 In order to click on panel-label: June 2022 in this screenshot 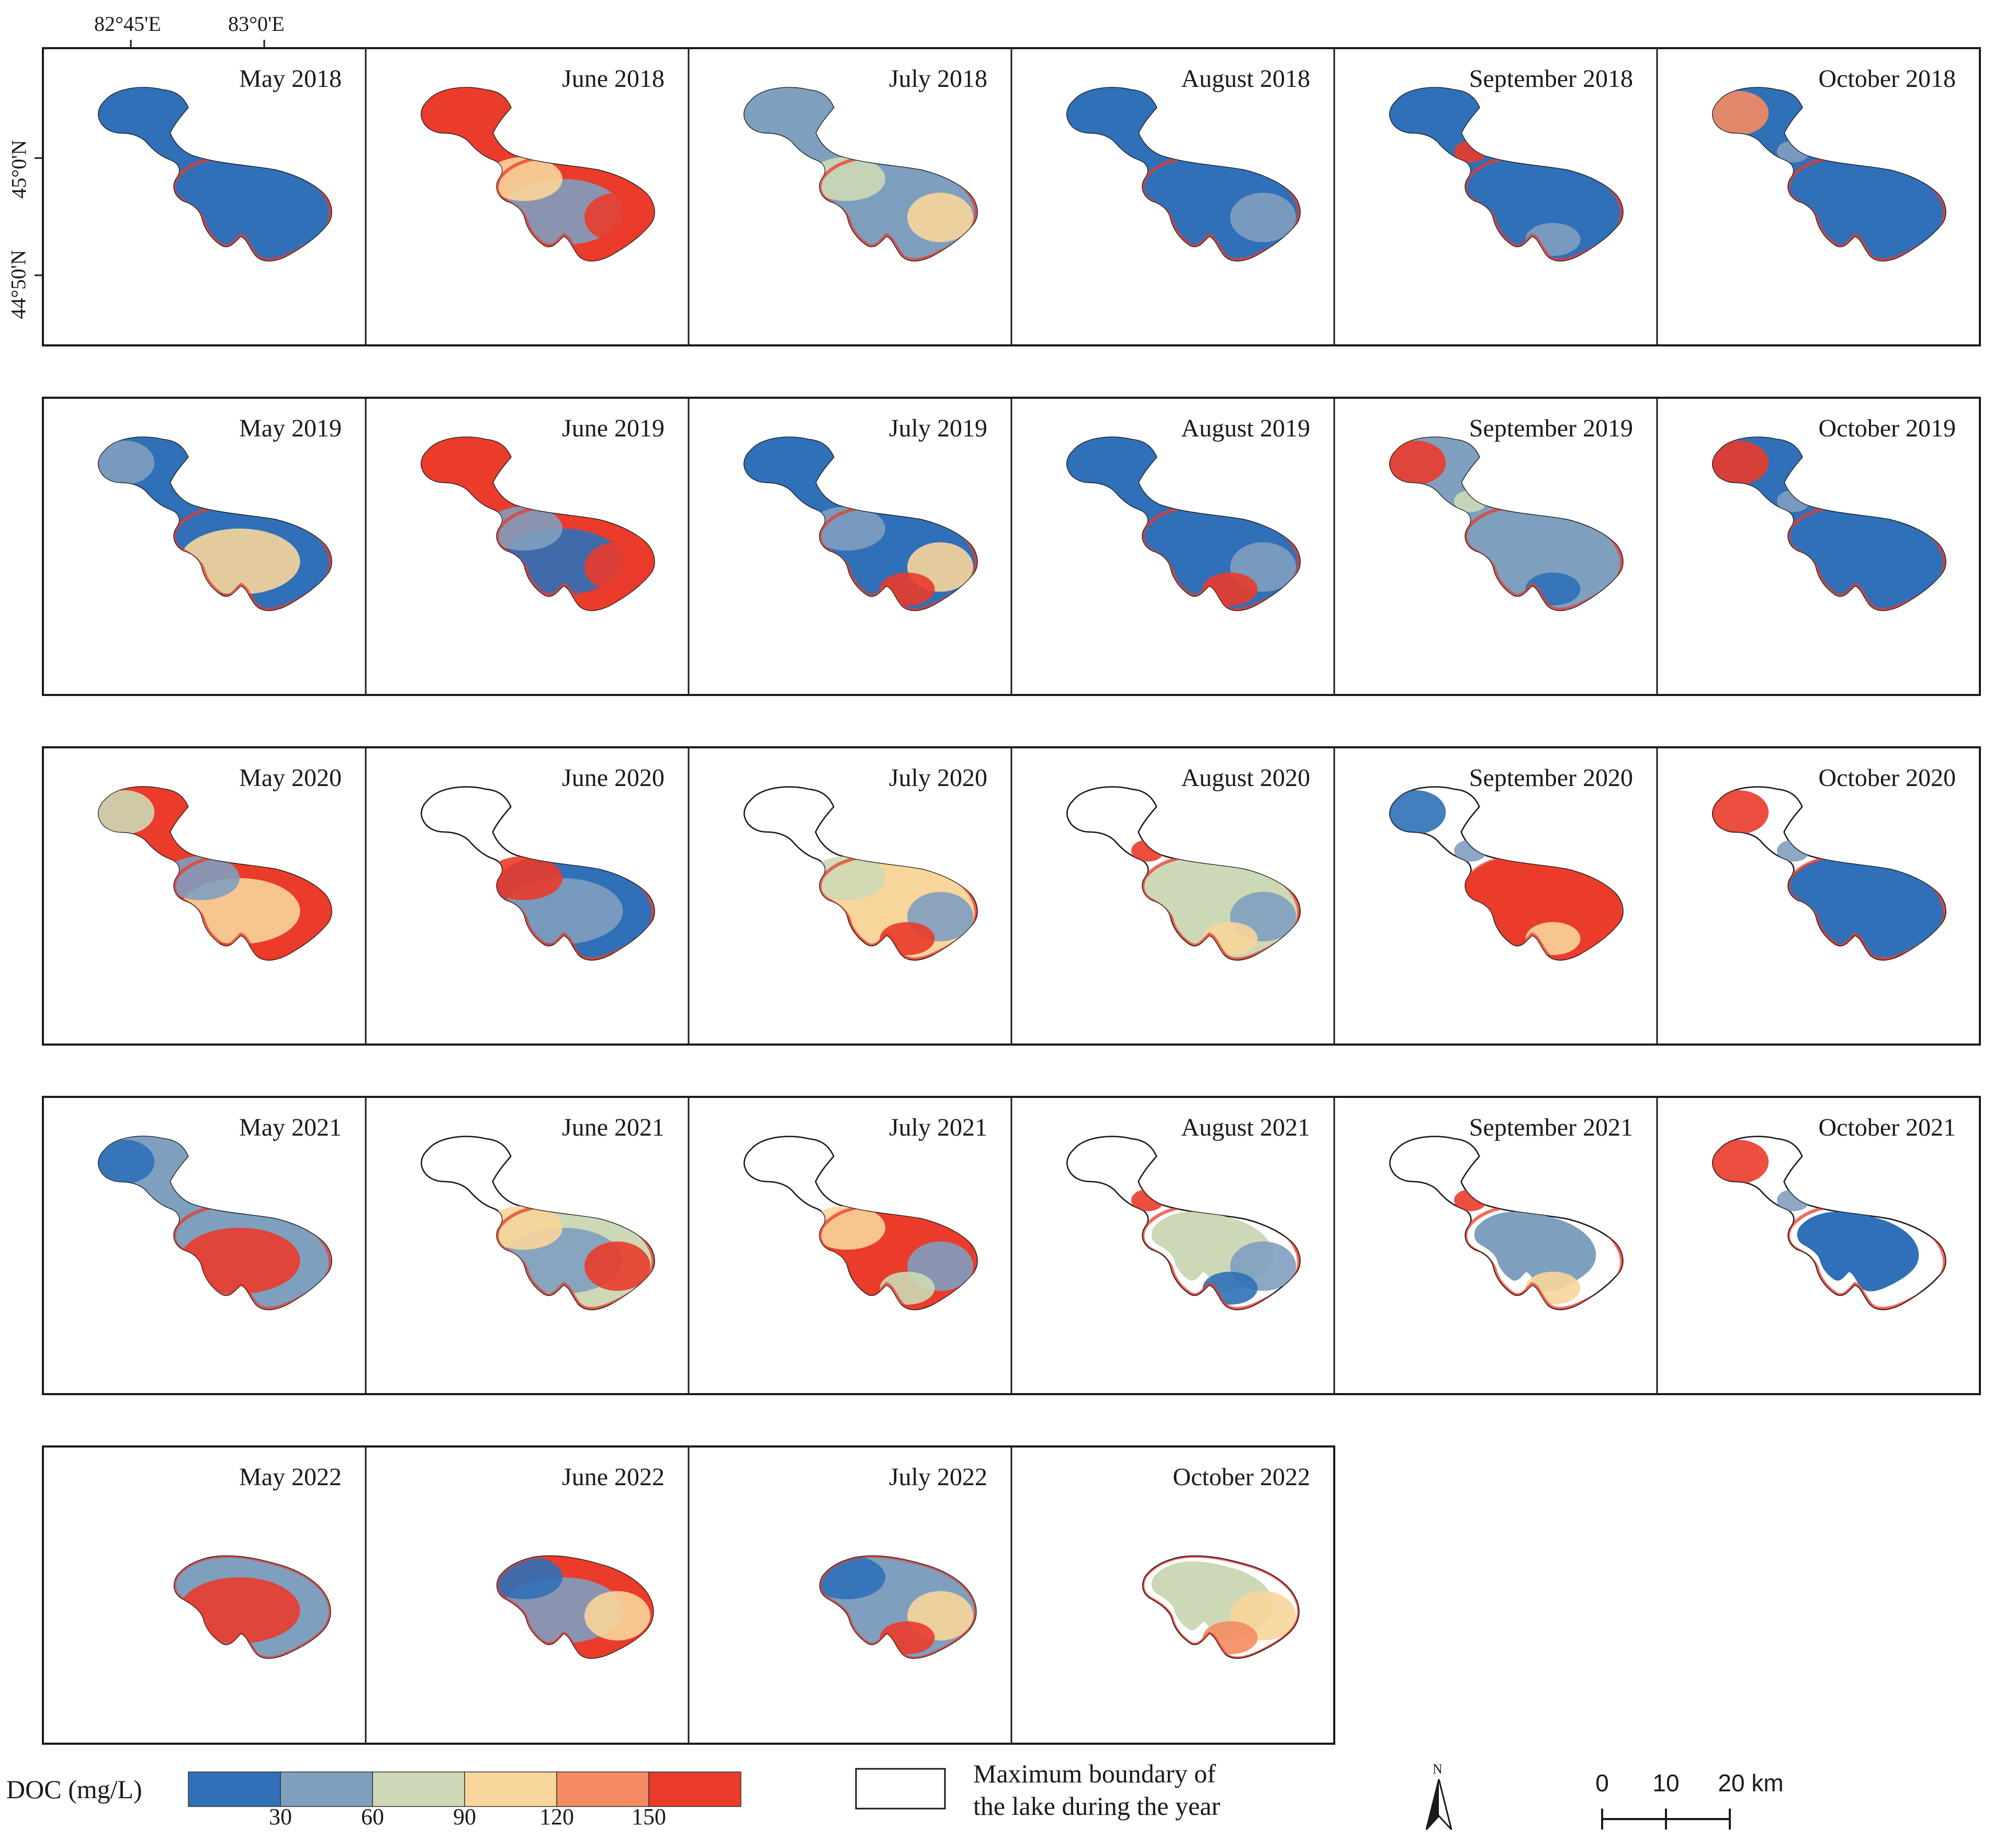, I will do `click(614, 1477)`.